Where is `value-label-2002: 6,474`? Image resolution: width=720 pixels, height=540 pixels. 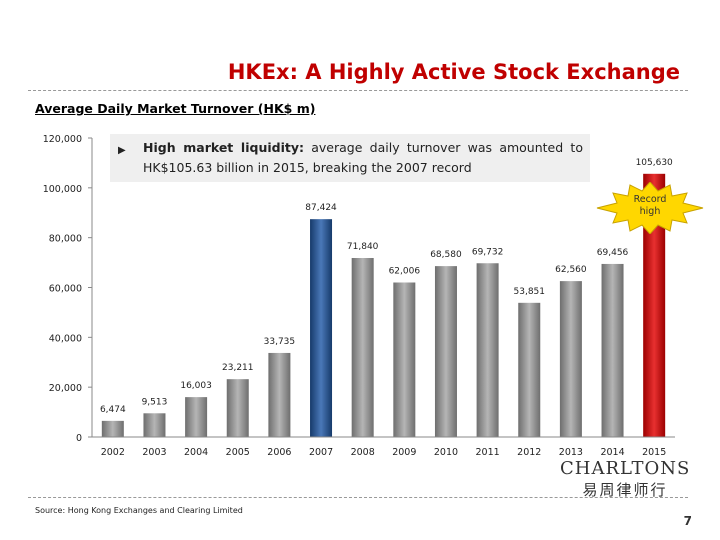 value-label-2002: 6,474 is located at coordinates (113, 410).